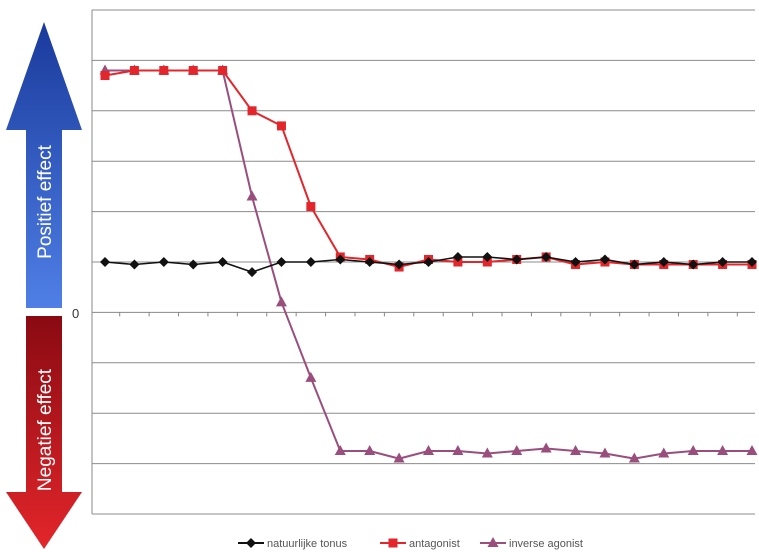  Describe the element at coordinates (75, 313) in the screenshot. I see `y-axis-zero-label: 0` at that location.